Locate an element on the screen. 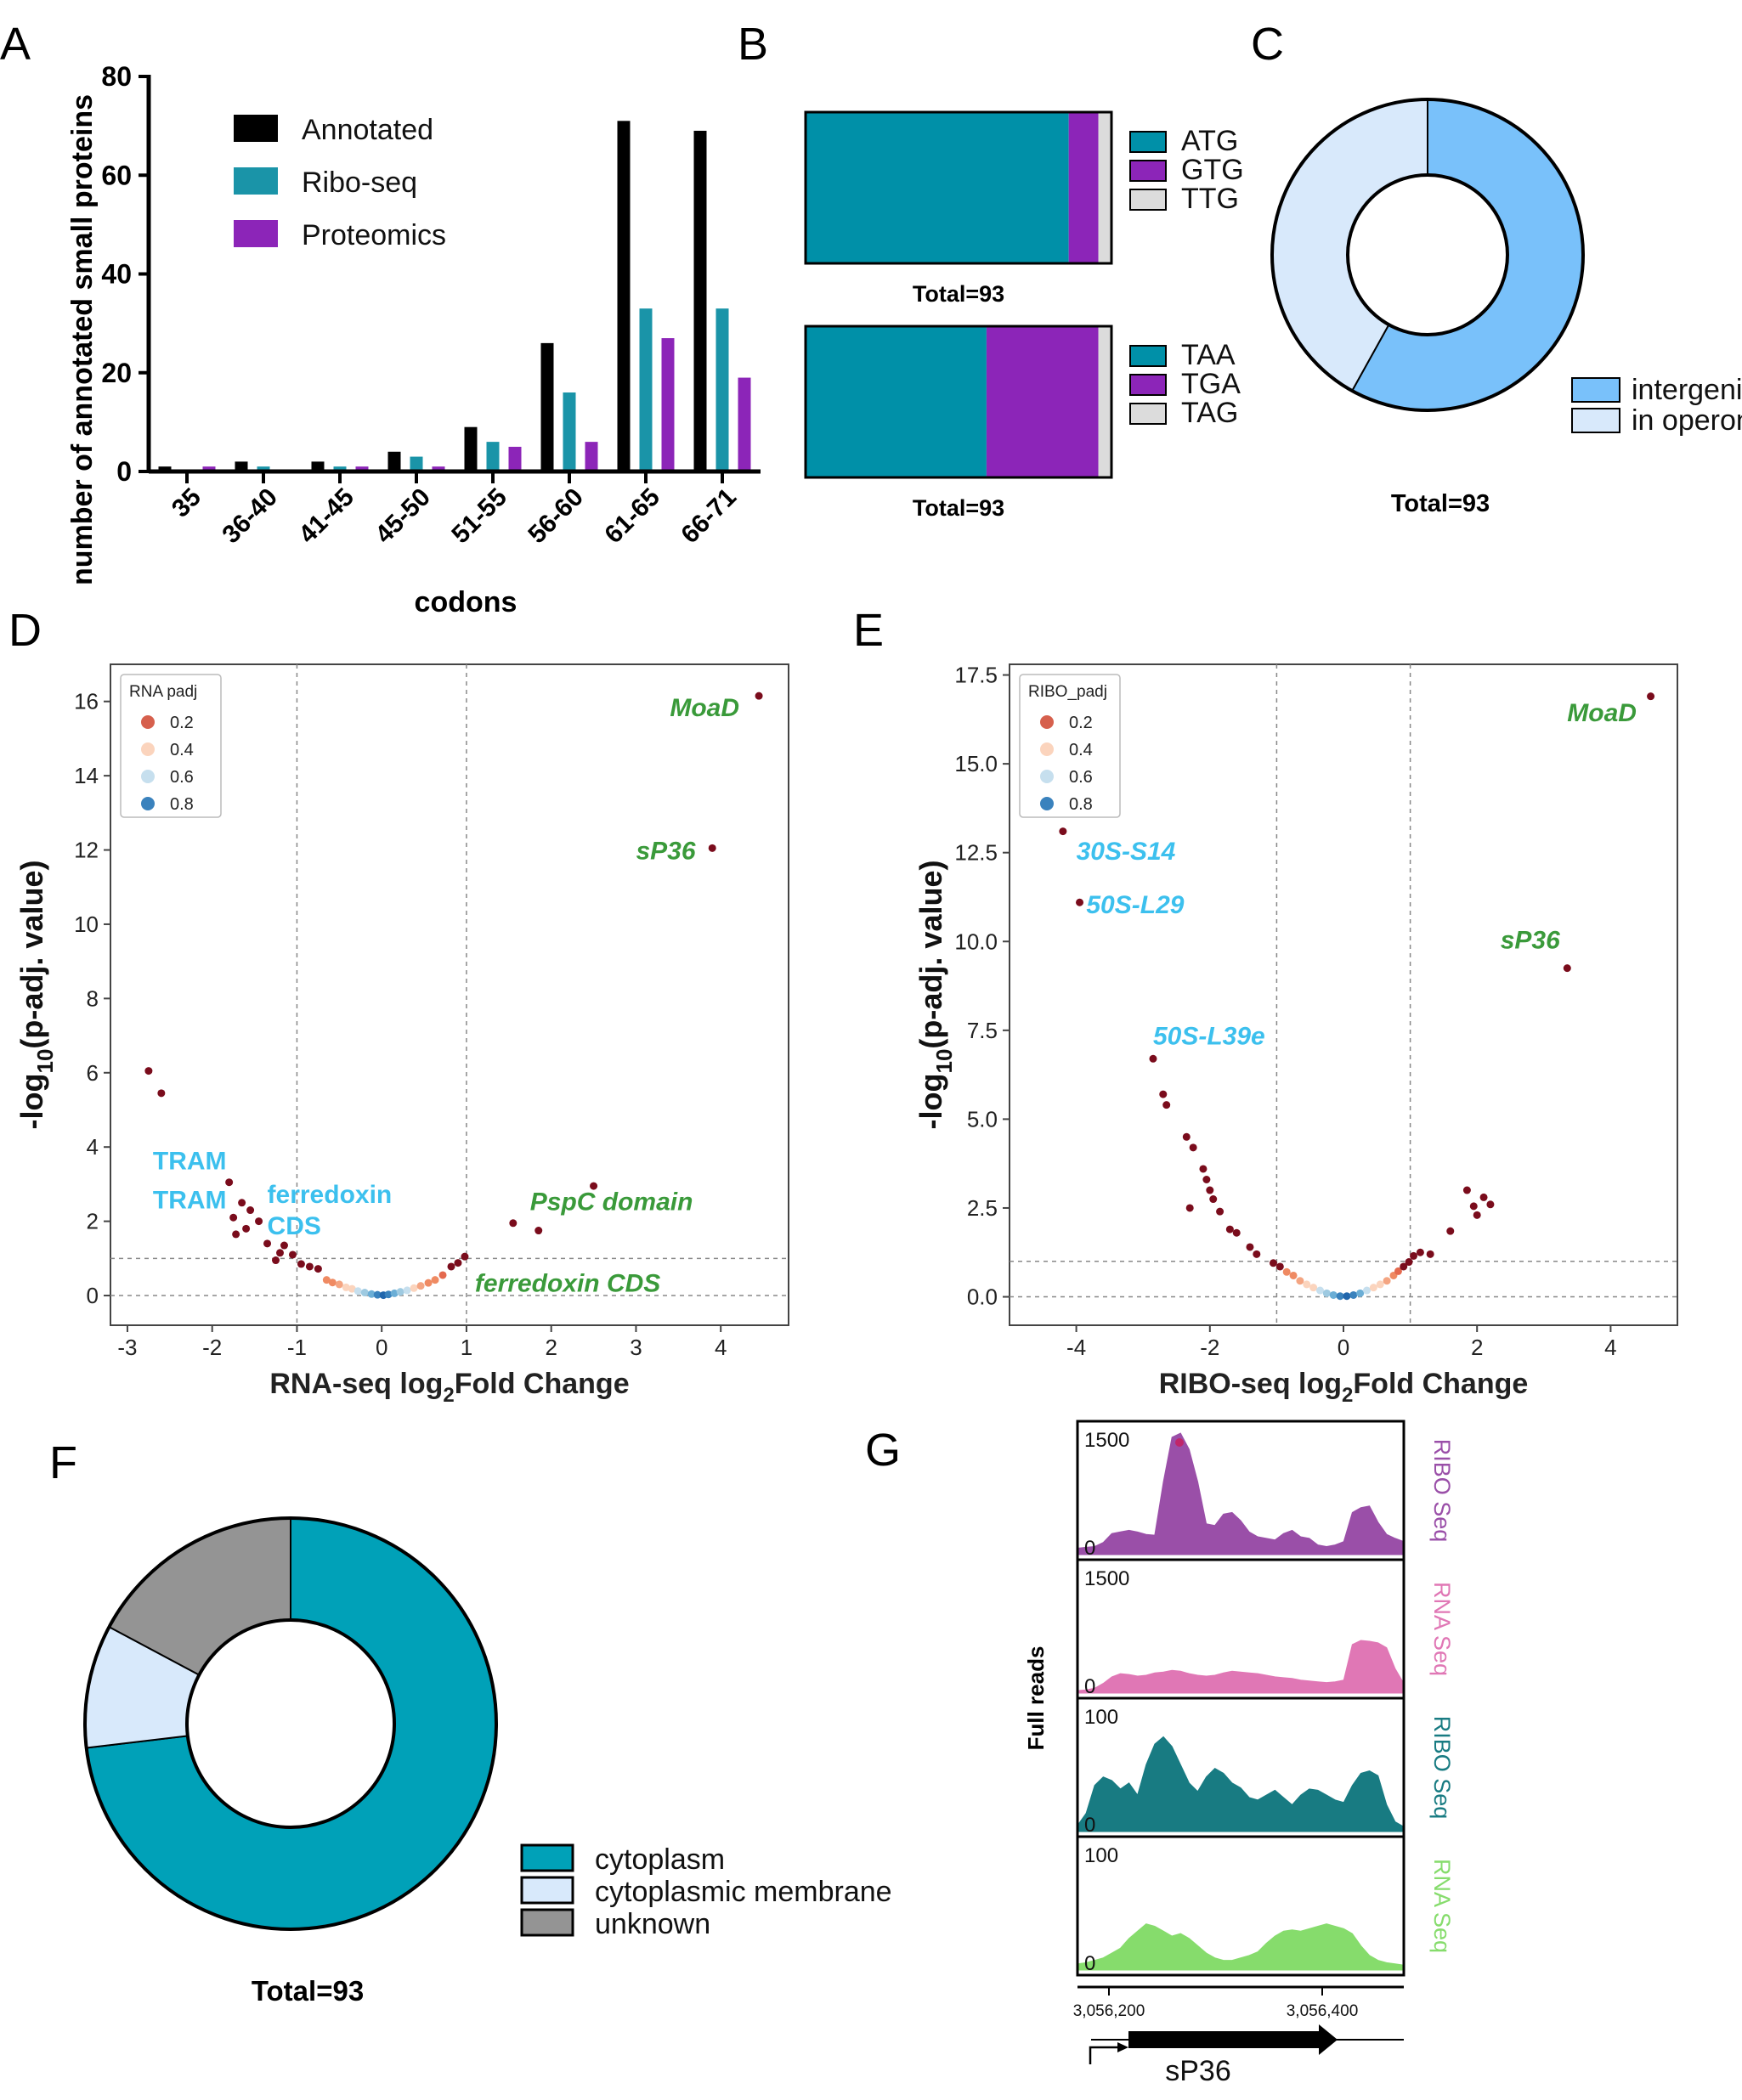 The width and height of the screenshot is (1742, 2100). d-annotation: CDS is located at coordinates (294, 1226).